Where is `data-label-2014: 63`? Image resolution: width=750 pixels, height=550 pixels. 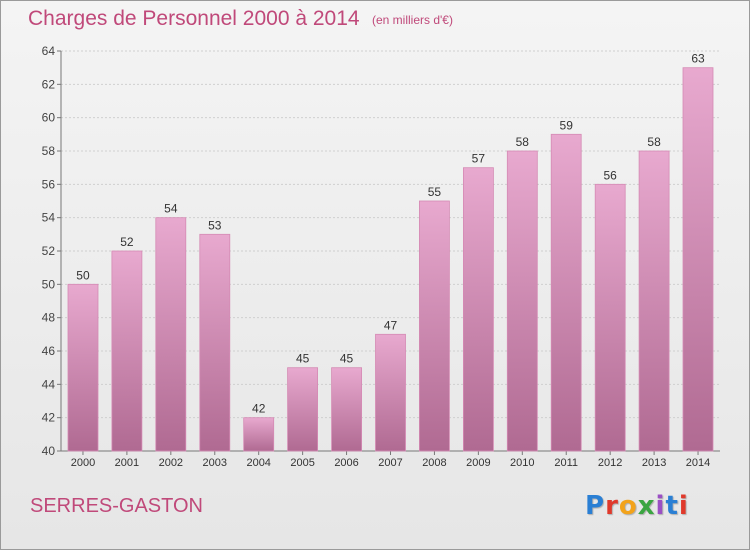 data-label-2014: 63 is located at coordinates (698, 59).